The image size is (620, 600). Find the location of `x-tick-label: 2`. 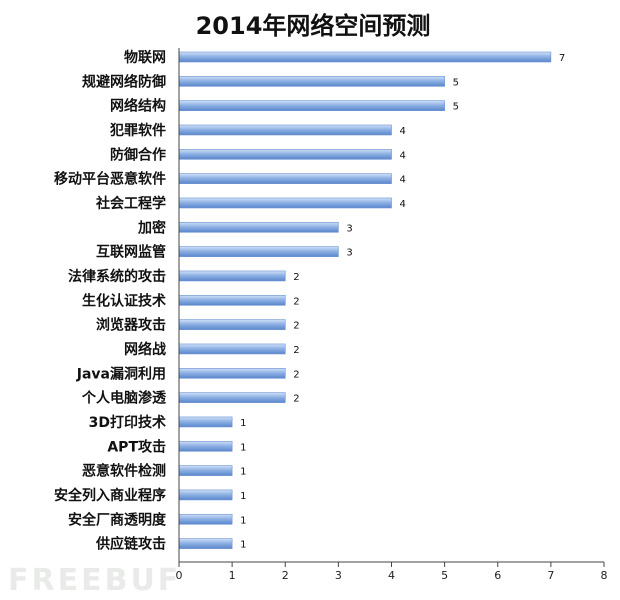

x-tick-label: 2 is located at coordinates (285, 575).